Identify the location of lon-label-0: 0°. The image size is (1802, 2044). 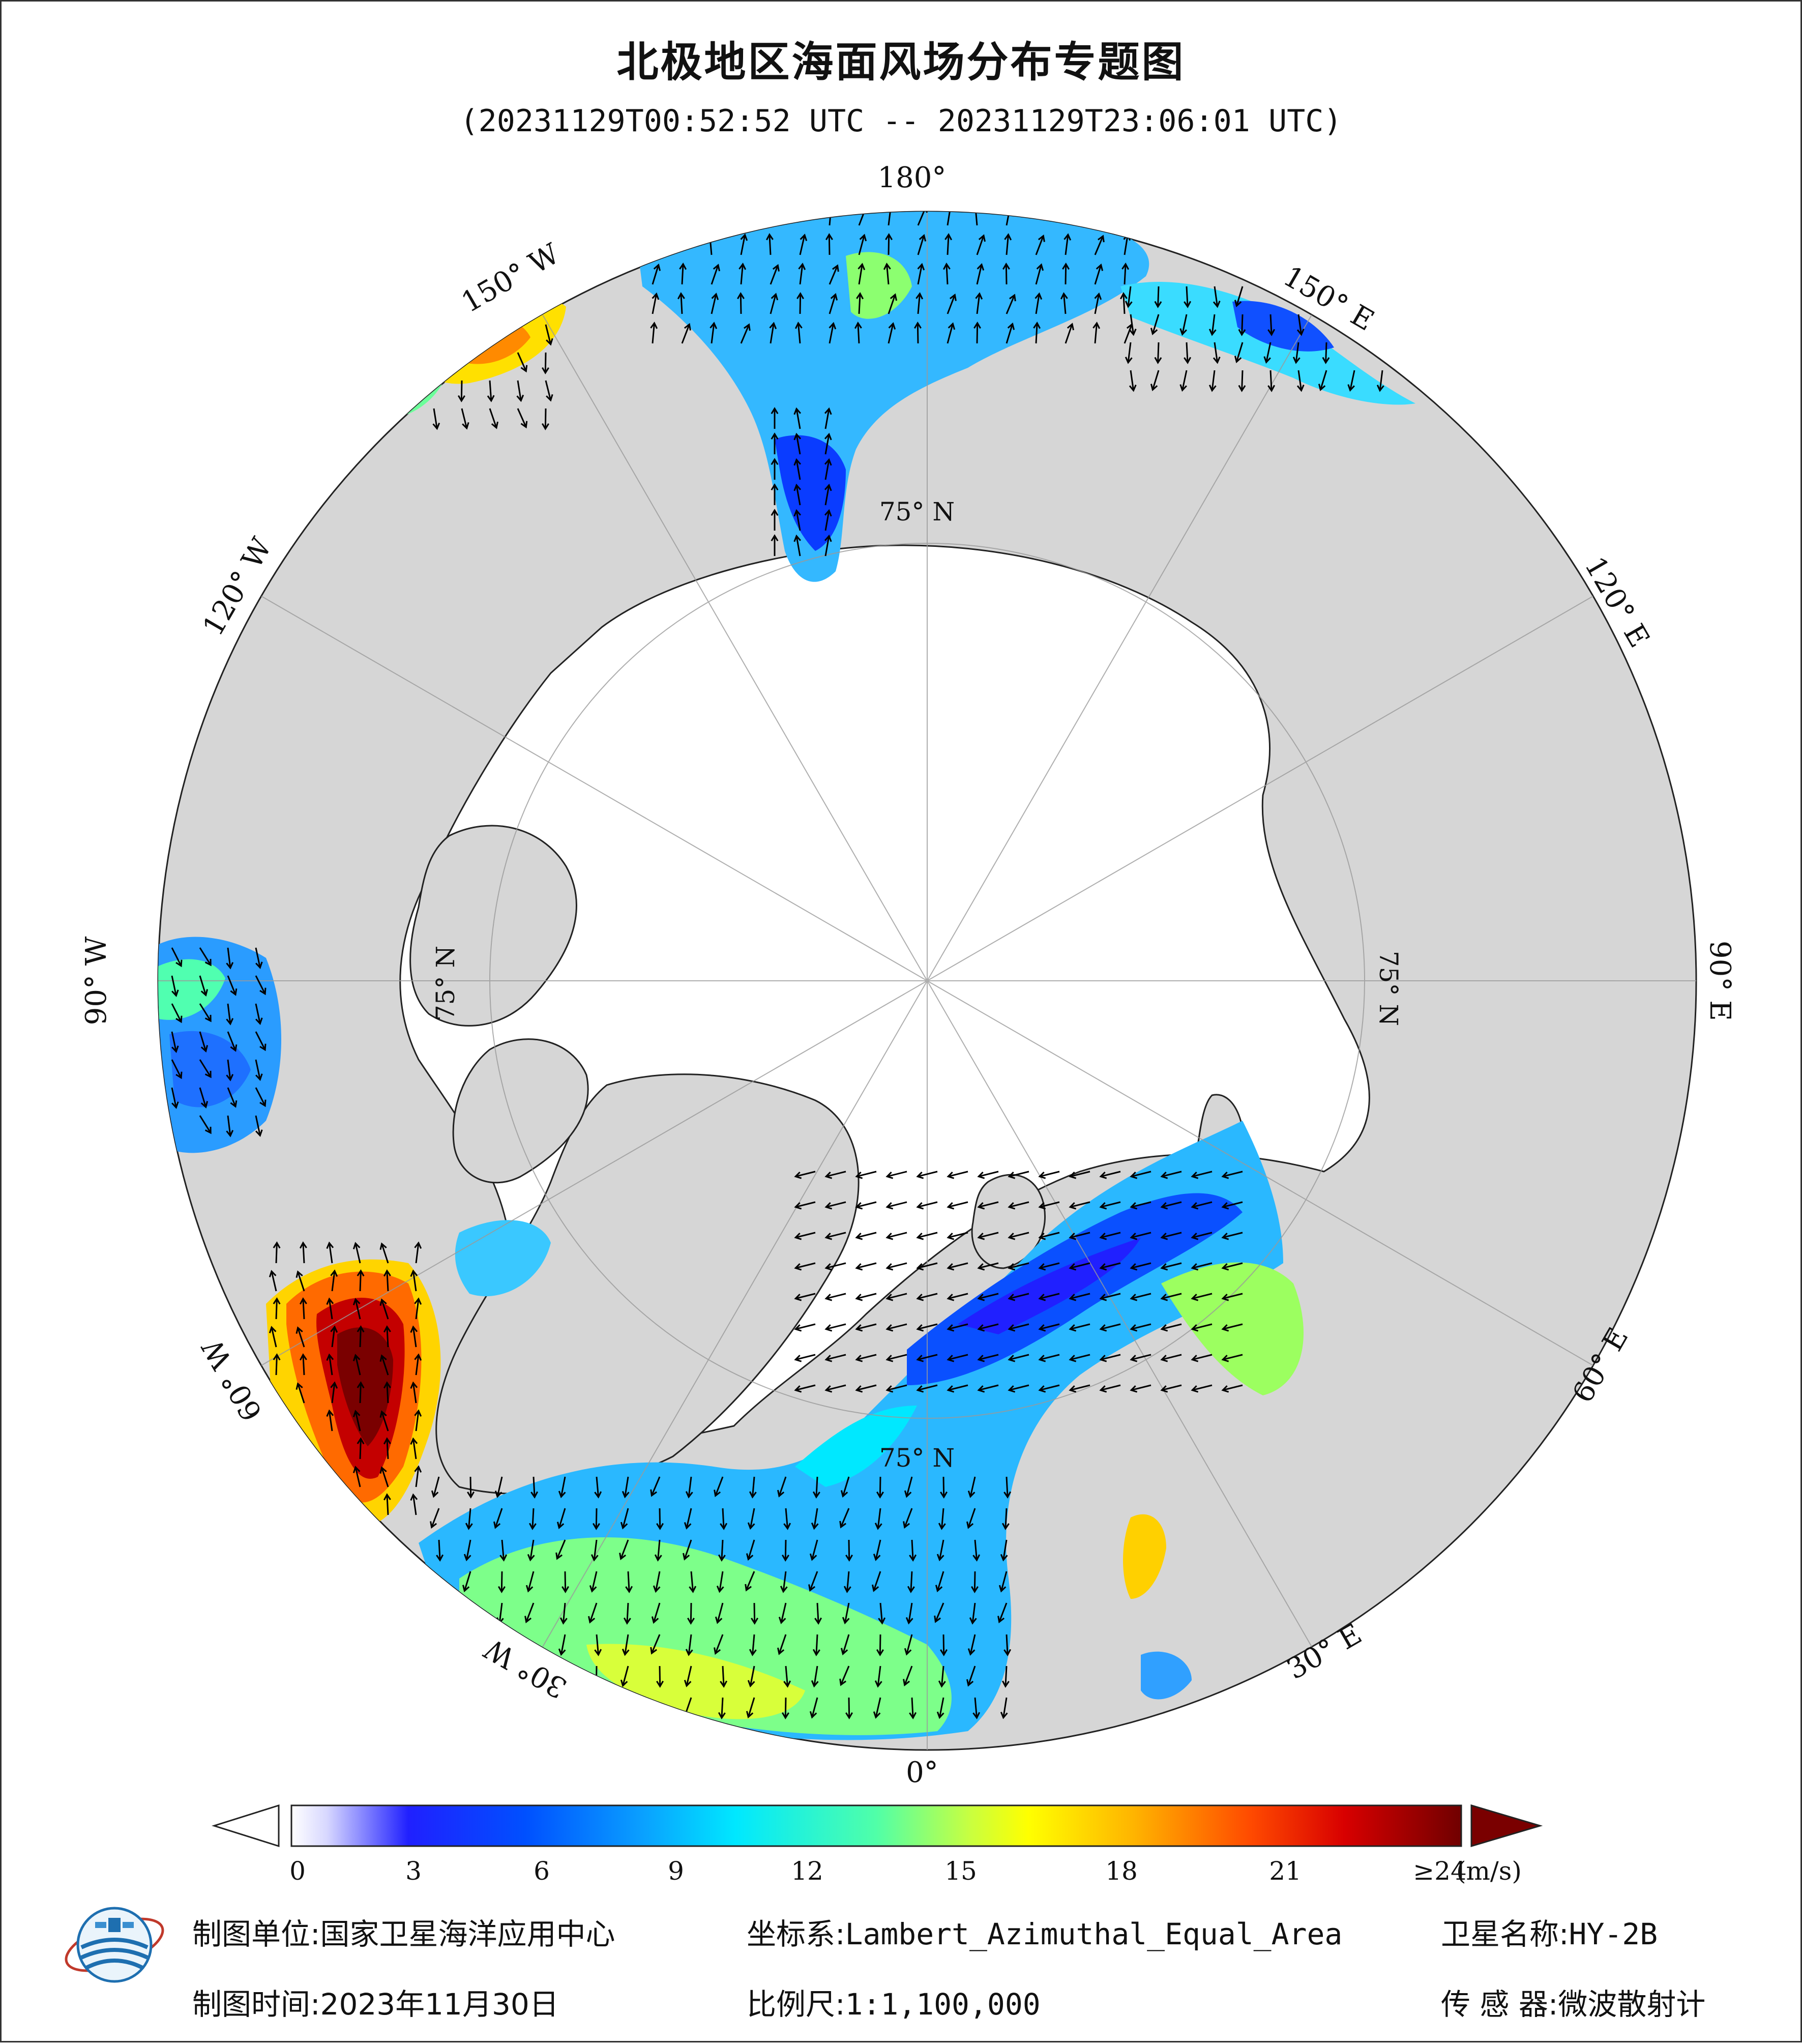
(922, 1773).